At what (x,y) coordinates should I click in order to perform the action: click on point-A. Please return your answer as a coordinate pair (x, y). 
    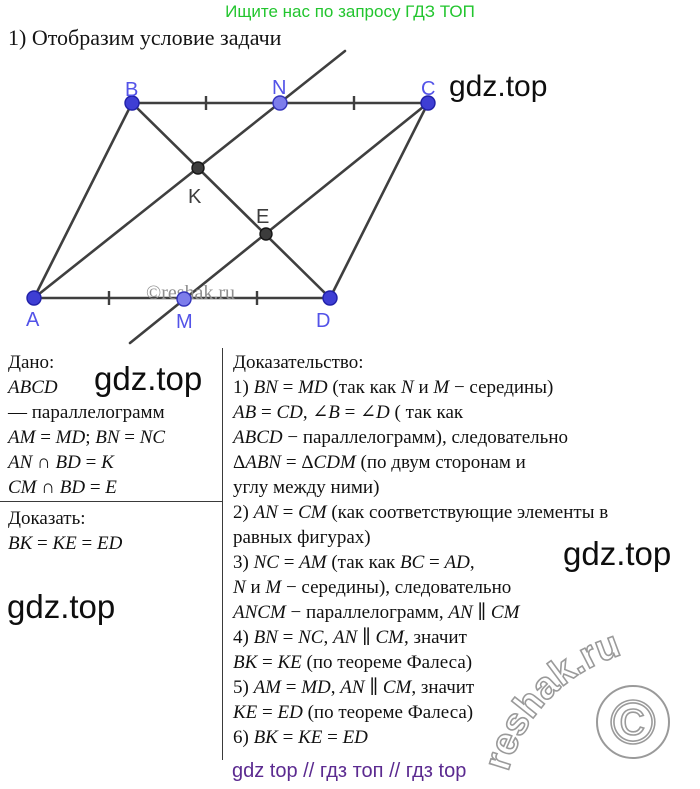
    Looking at the image, I should click on (34, 298).